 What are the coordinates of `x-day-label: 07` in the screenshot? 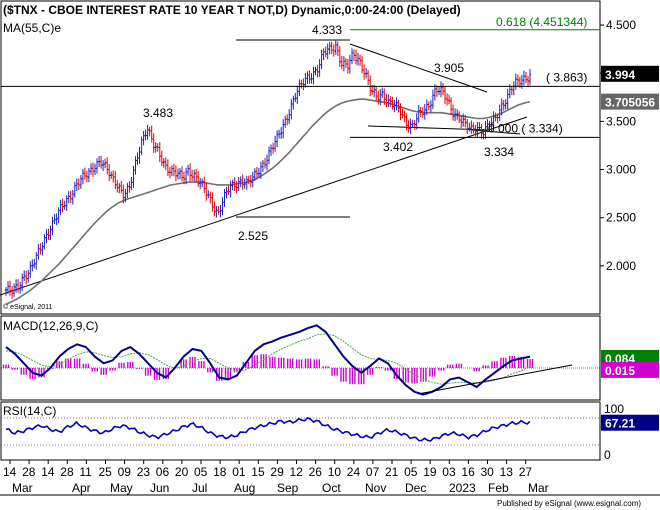 It's located at (373, 472).